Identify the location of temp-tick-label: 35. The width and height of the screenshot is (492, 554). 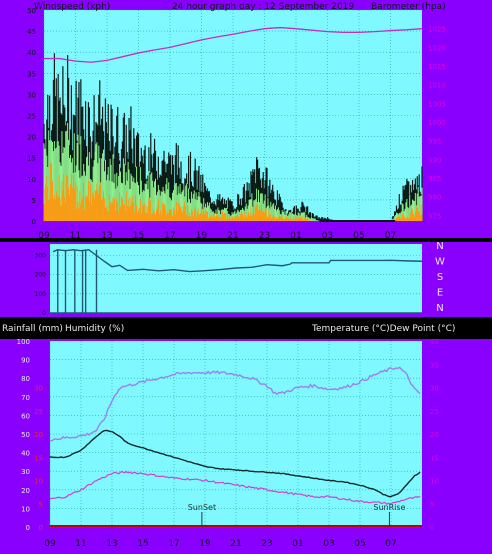
(434, 365).